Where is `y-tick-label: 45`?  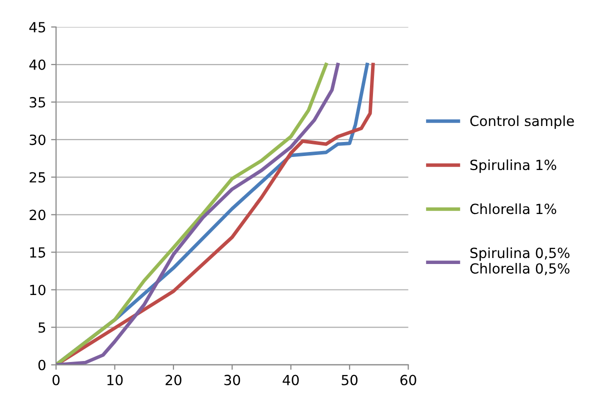
y-tick-label: 45 is located at coordinates (37, 27).